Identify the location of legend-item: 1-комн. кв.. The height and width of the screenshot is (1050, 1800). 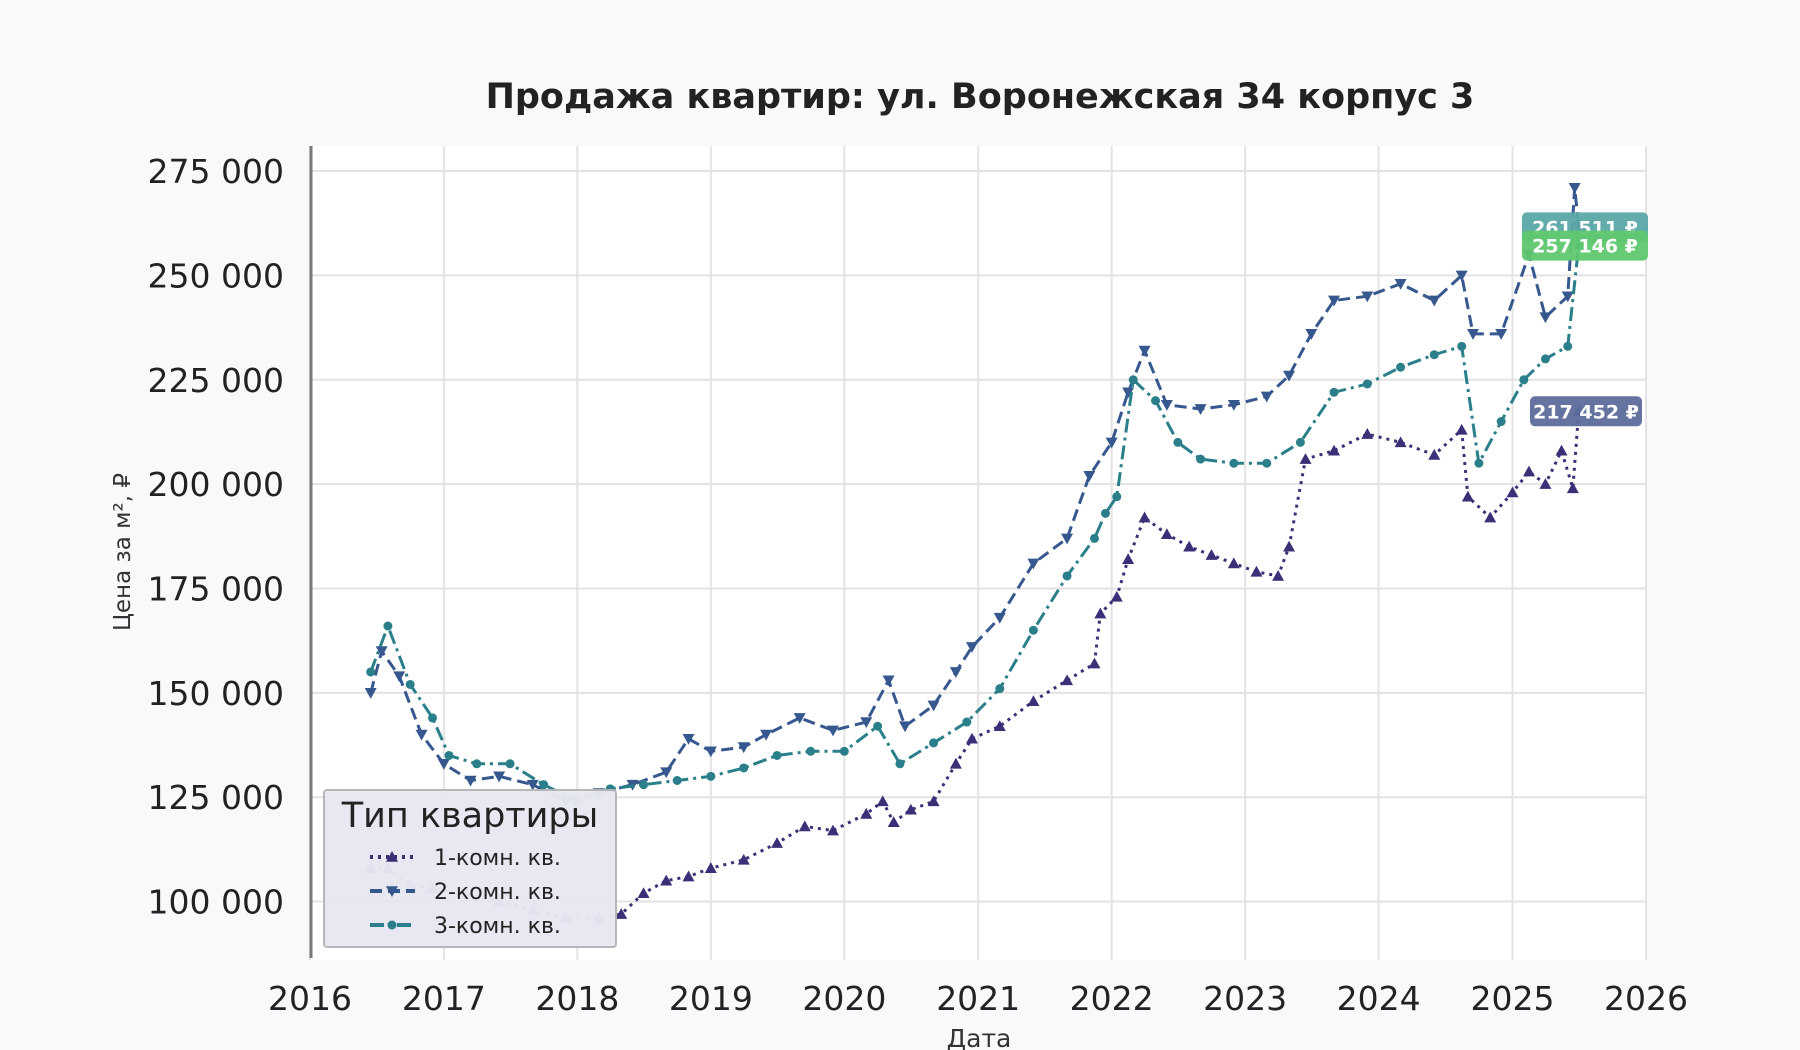
(465, 858).